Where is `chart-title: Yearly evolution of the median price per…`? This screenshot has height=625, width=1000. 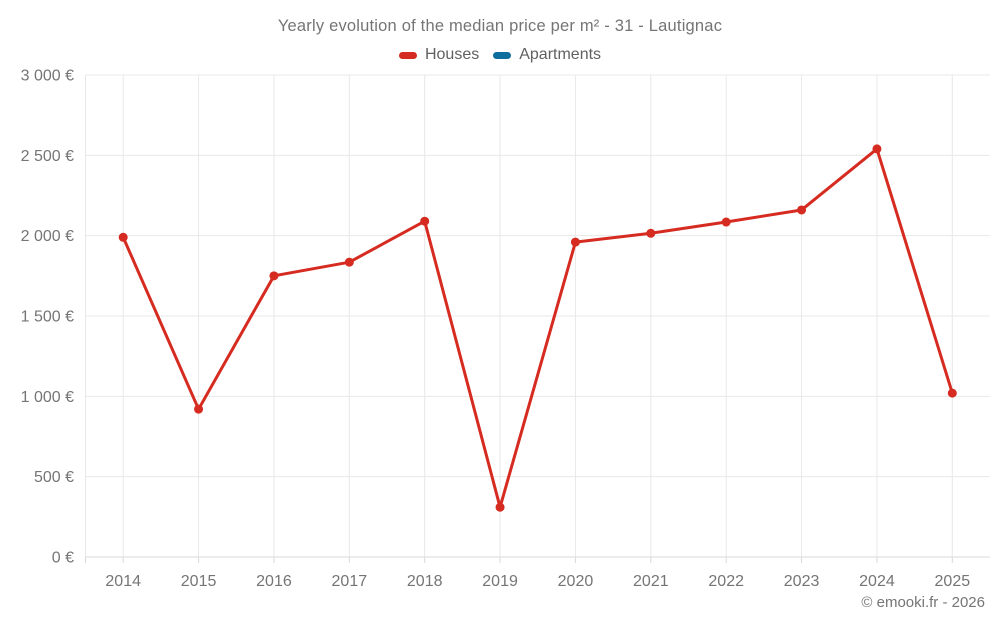
chart-title: Yearly evolution of the median price per… is located at coordinates (500, 26).